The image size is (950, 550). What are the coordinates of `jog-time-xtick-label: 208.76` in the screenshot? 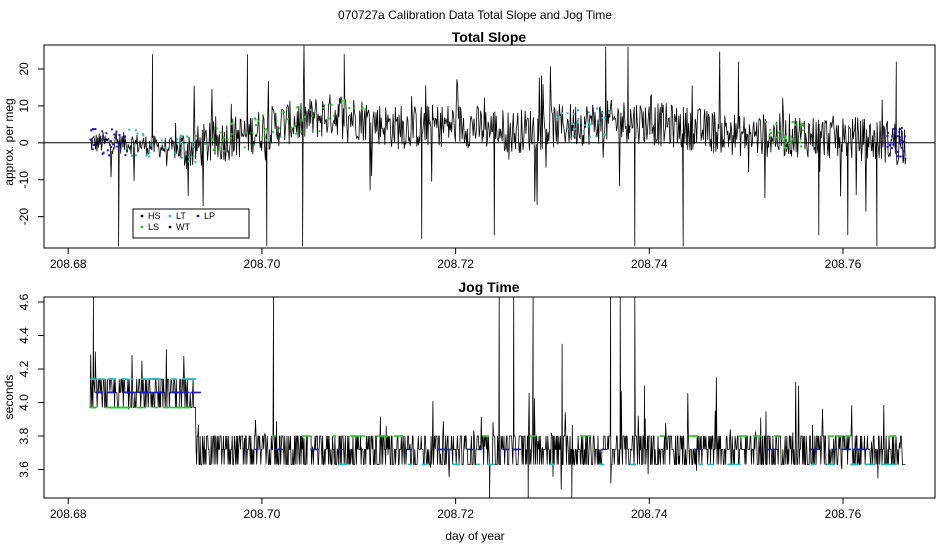 It's located at (843, 514).